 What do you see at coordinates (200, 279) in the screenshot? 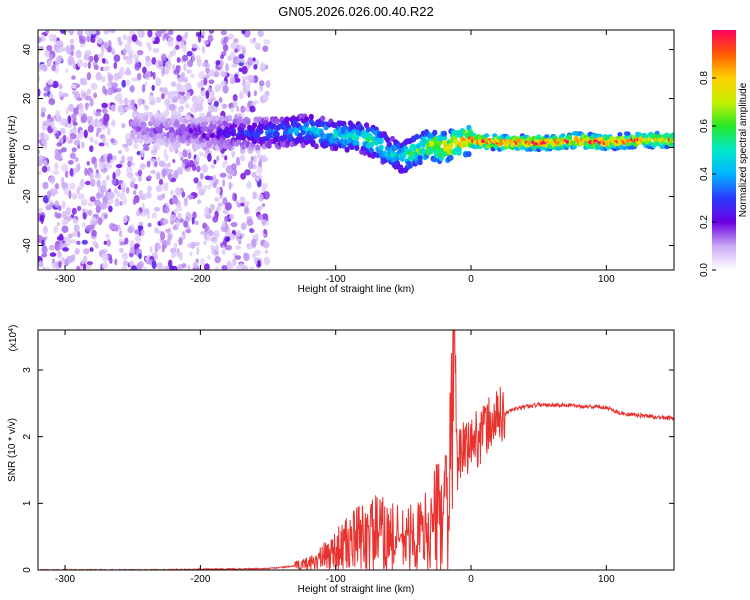
I see `spectrogram-xtick-label: -200` at bounding box center [200, 279].